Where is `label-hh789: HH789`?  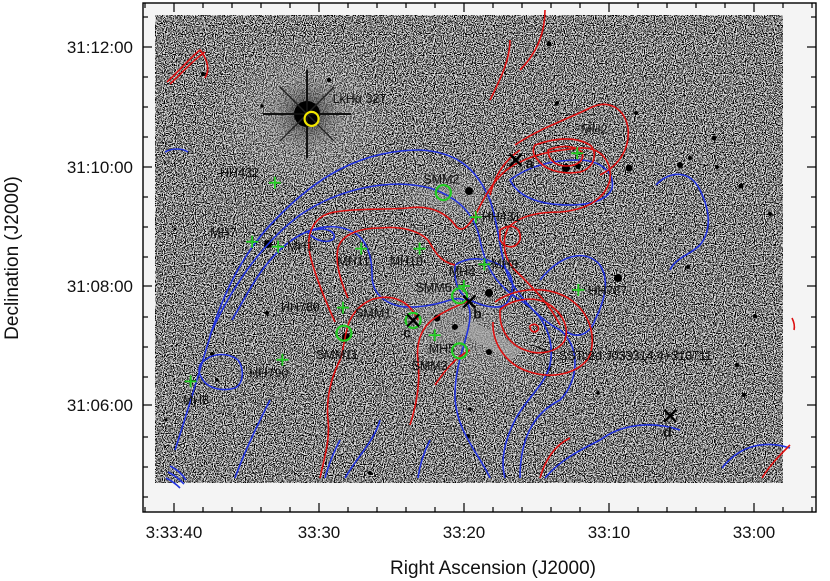
label-hh789: HH789 is located at coordinates (300, 308).